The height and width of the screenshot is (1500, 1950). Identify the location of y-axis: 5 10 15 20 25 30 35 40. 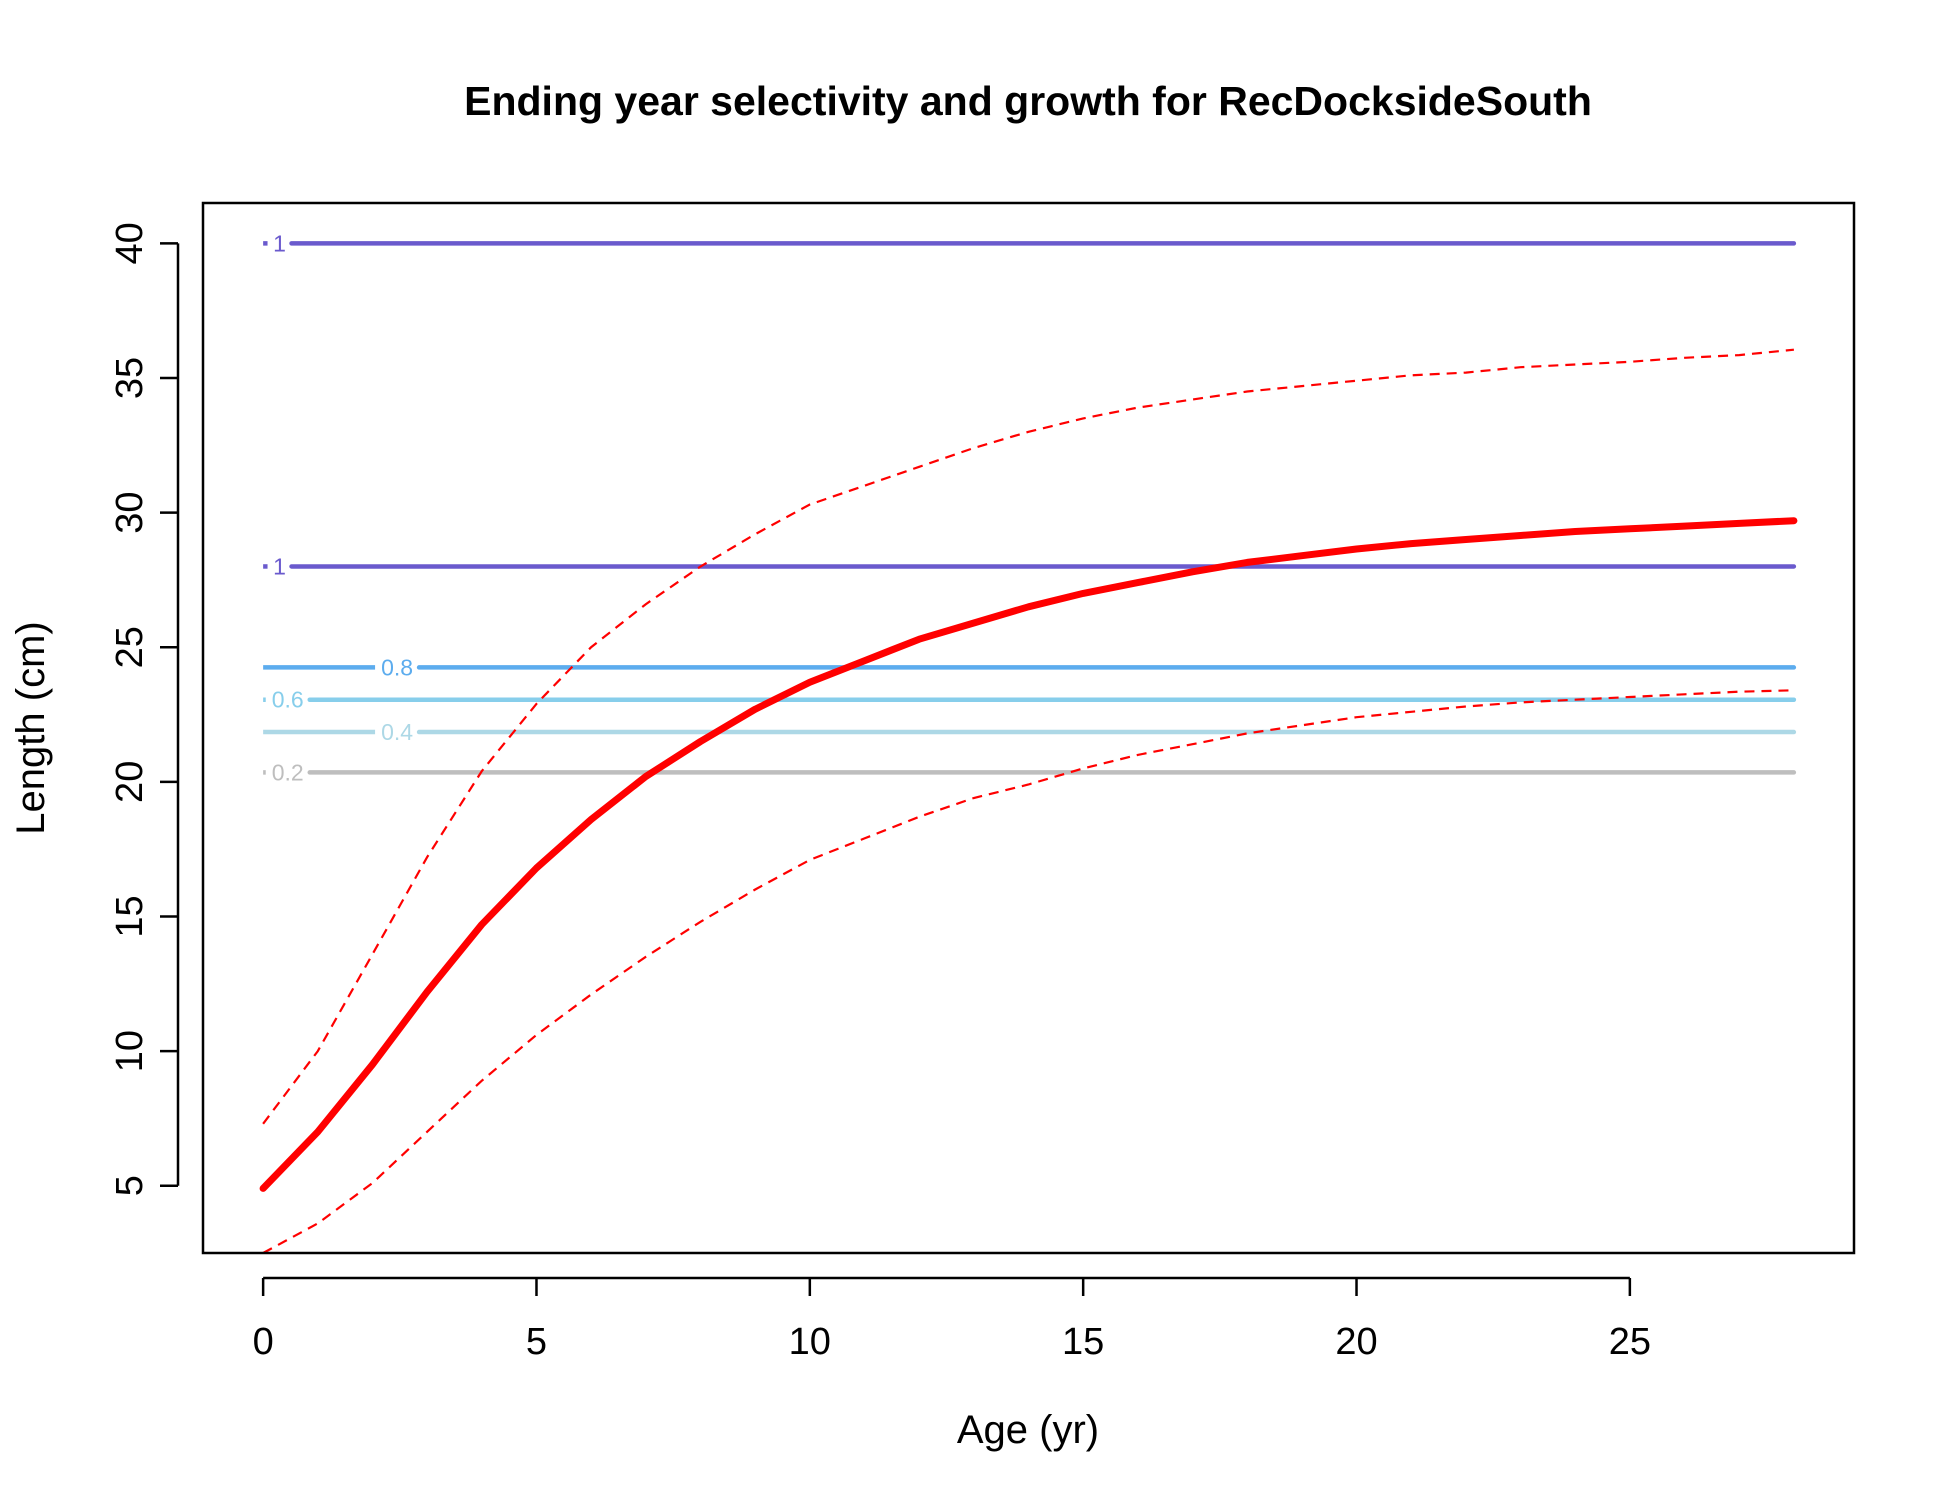
(144, 709).